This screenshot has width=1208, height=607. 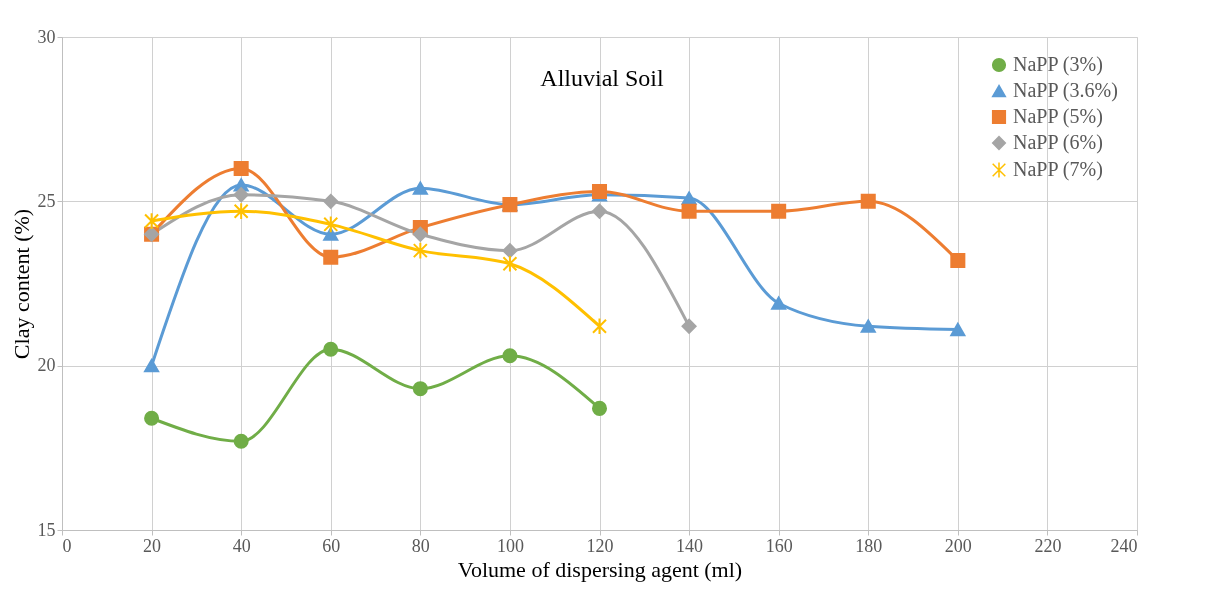 I want to click on x-tick-label: 0, so click(x=67, y=545).